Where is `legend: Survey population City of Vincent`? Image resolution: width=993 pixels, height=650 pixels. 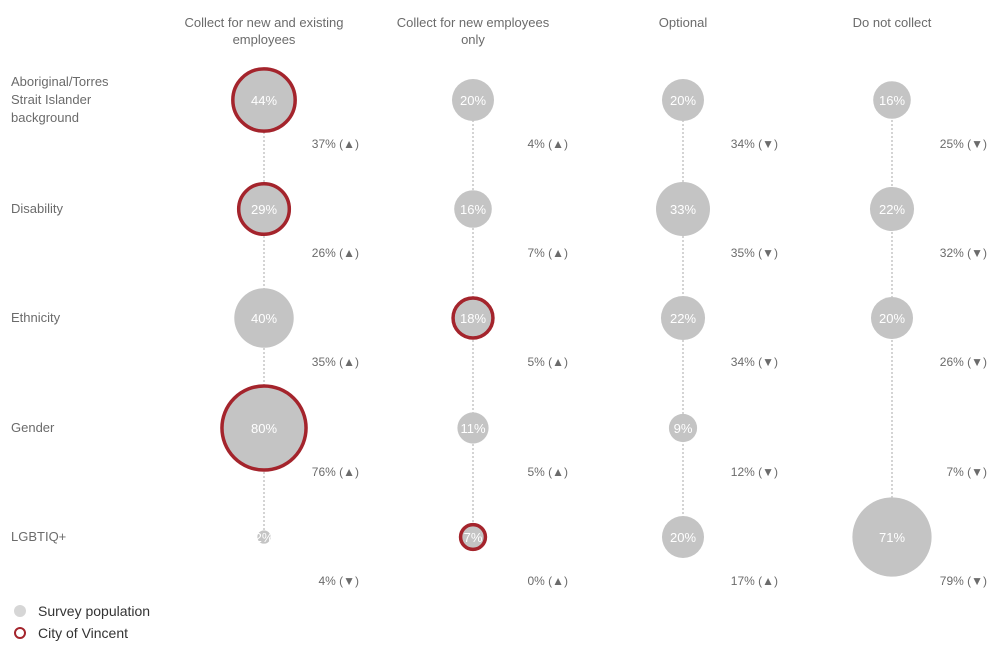
legend: Survey population City of Vincent is located at coordinates (82, 622).